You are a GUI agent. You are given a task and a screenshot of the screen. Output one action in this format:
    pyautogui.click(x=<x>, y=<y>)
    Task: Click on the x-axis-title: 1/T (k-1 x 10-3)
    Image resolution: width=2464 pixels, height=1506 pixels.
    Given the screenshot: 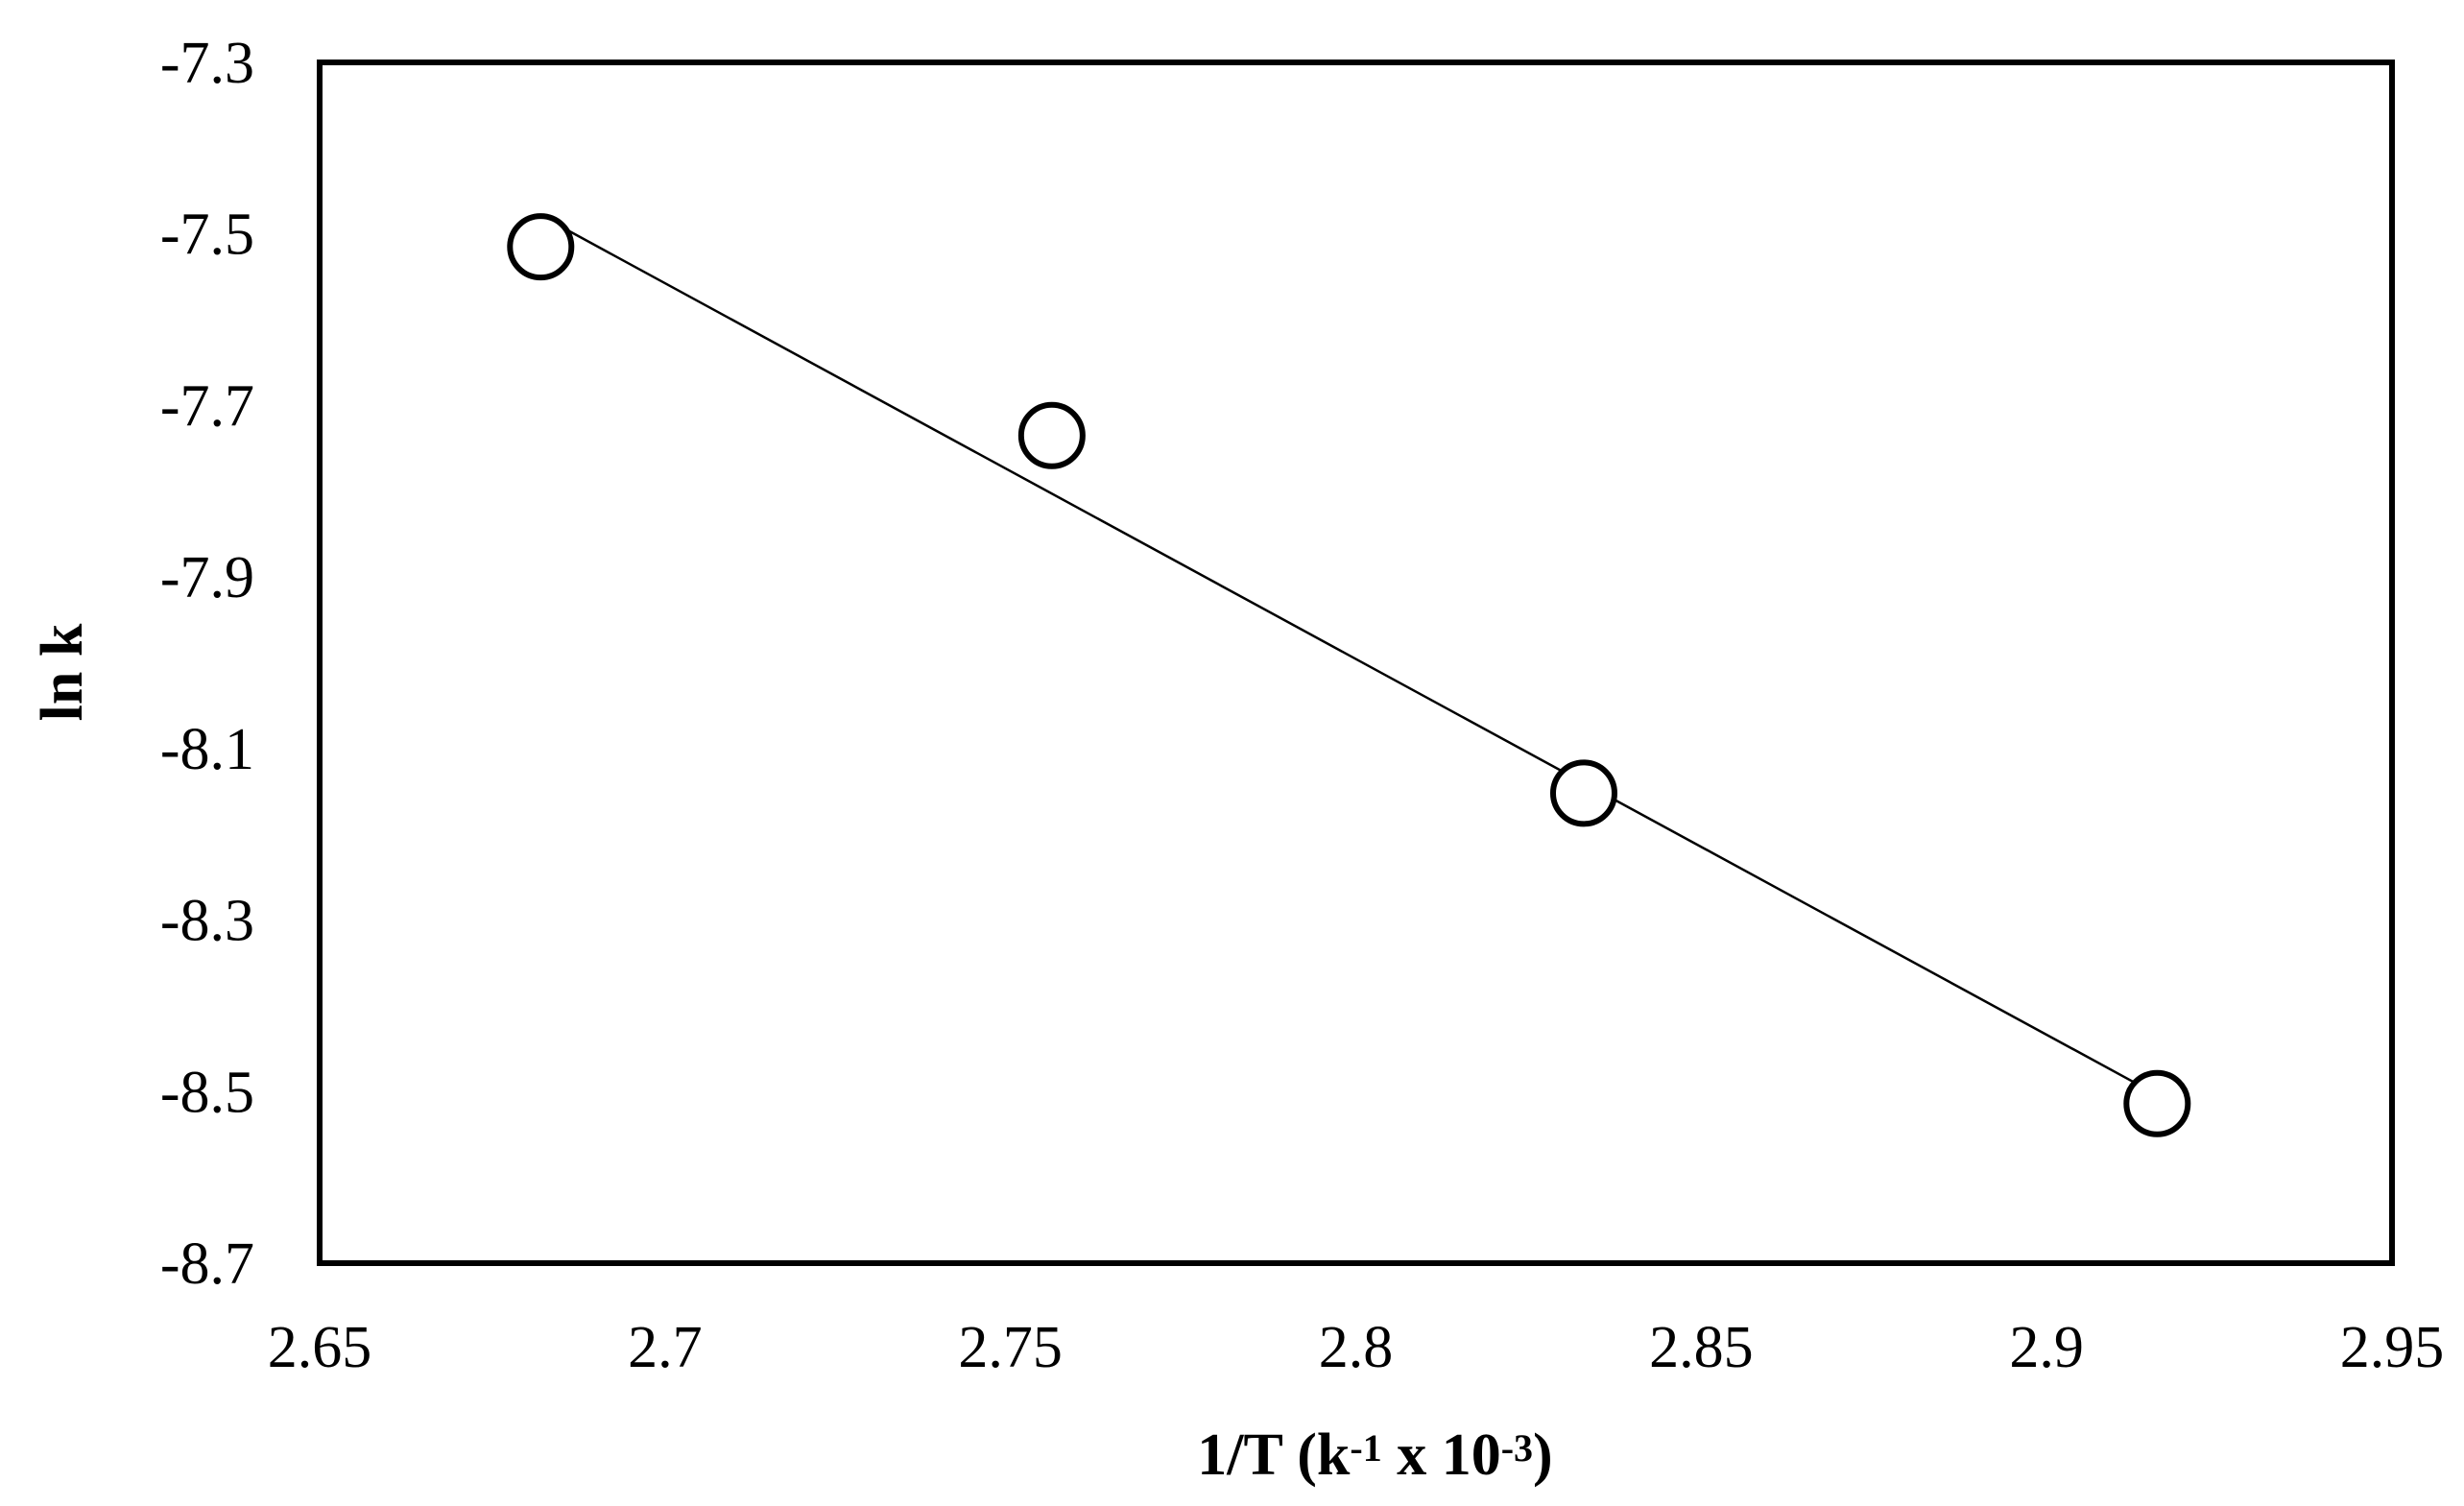 What is the action you would take?
    pyautogui.click(x=1374, y=1455)
    